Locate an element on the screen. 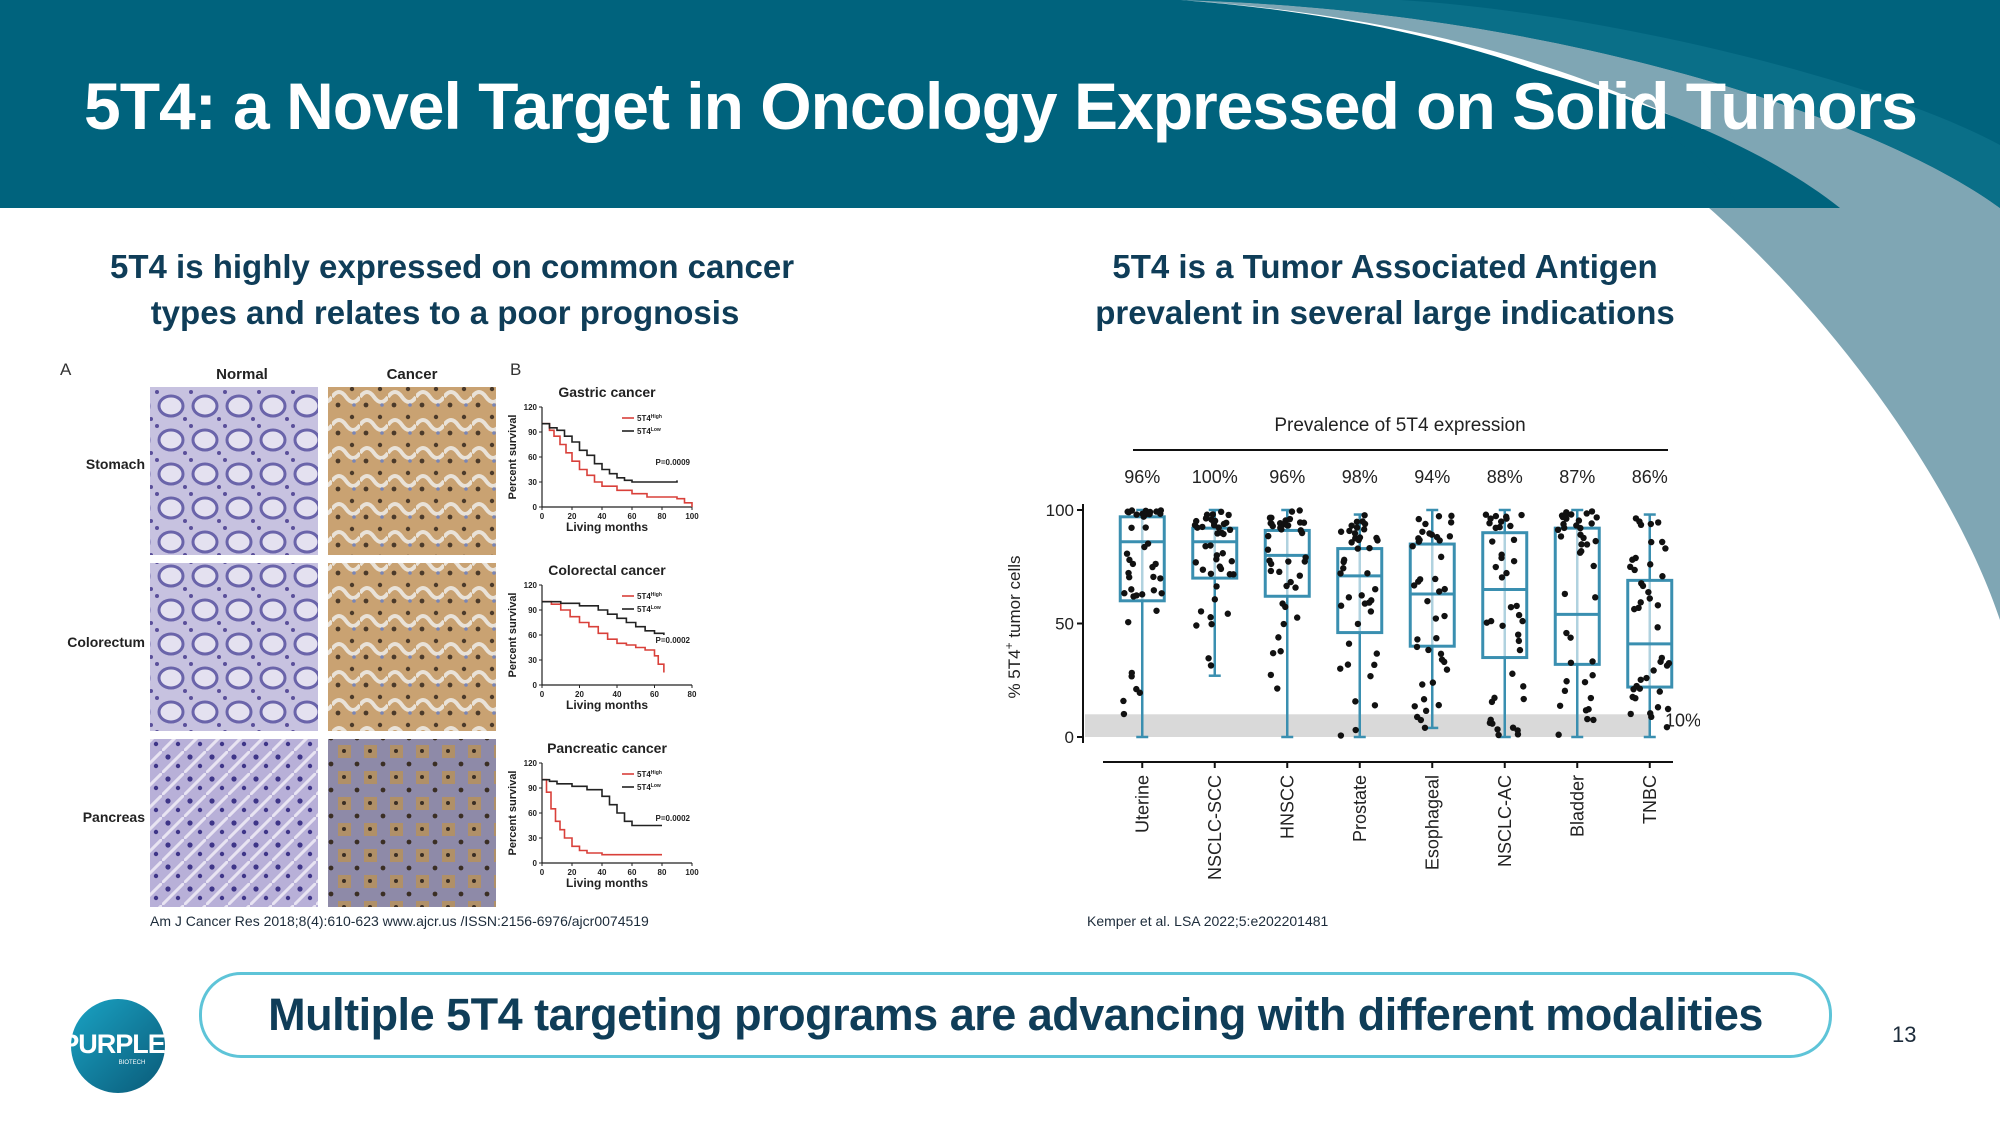 This screenshot has height=1125, width=2000. histology-pancreas-normal is located at coordinates (234, 823).